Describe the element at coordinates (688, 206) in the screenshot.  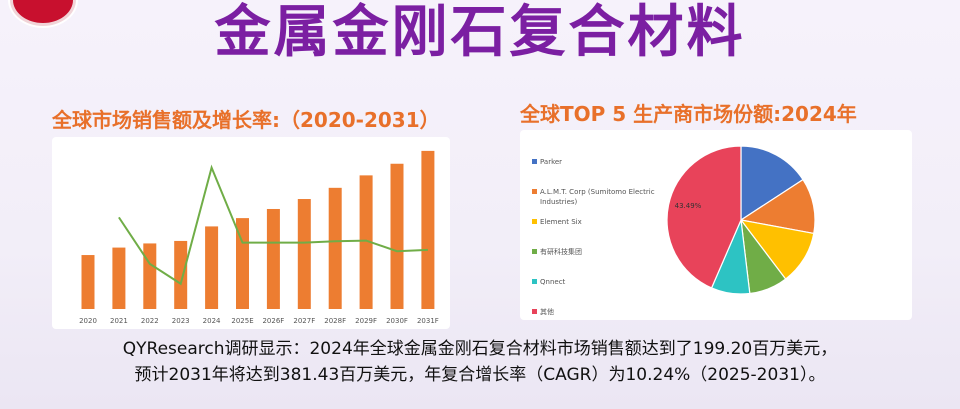
I see `pie-data-label: 43.49%` at that location.